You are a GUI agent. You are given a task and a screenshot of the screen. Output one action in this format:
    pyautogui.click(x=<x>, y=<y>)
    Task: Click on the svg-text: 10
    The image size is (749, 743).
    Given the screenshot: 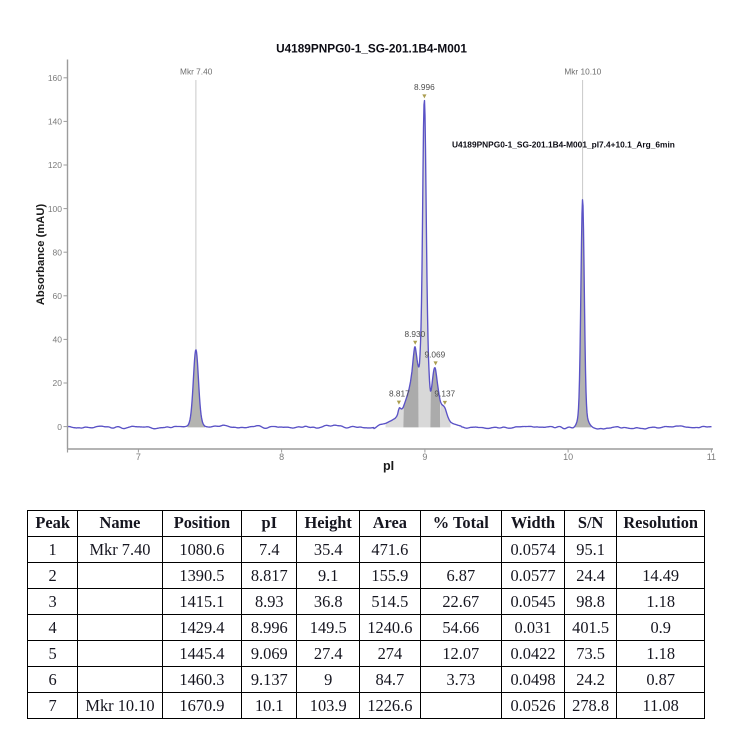 What is the action you would take?
    pyautogui.click(x=568, y=457)
    